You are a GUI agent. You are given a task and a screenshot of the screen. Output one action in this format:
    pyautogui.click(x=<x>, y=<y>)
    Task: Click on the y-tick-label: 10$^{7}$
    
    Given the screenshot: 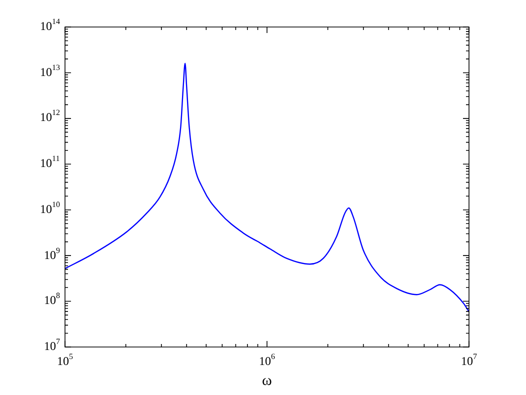 What is the action you would take?
    pyautogui.click(x=52, y=345)
    